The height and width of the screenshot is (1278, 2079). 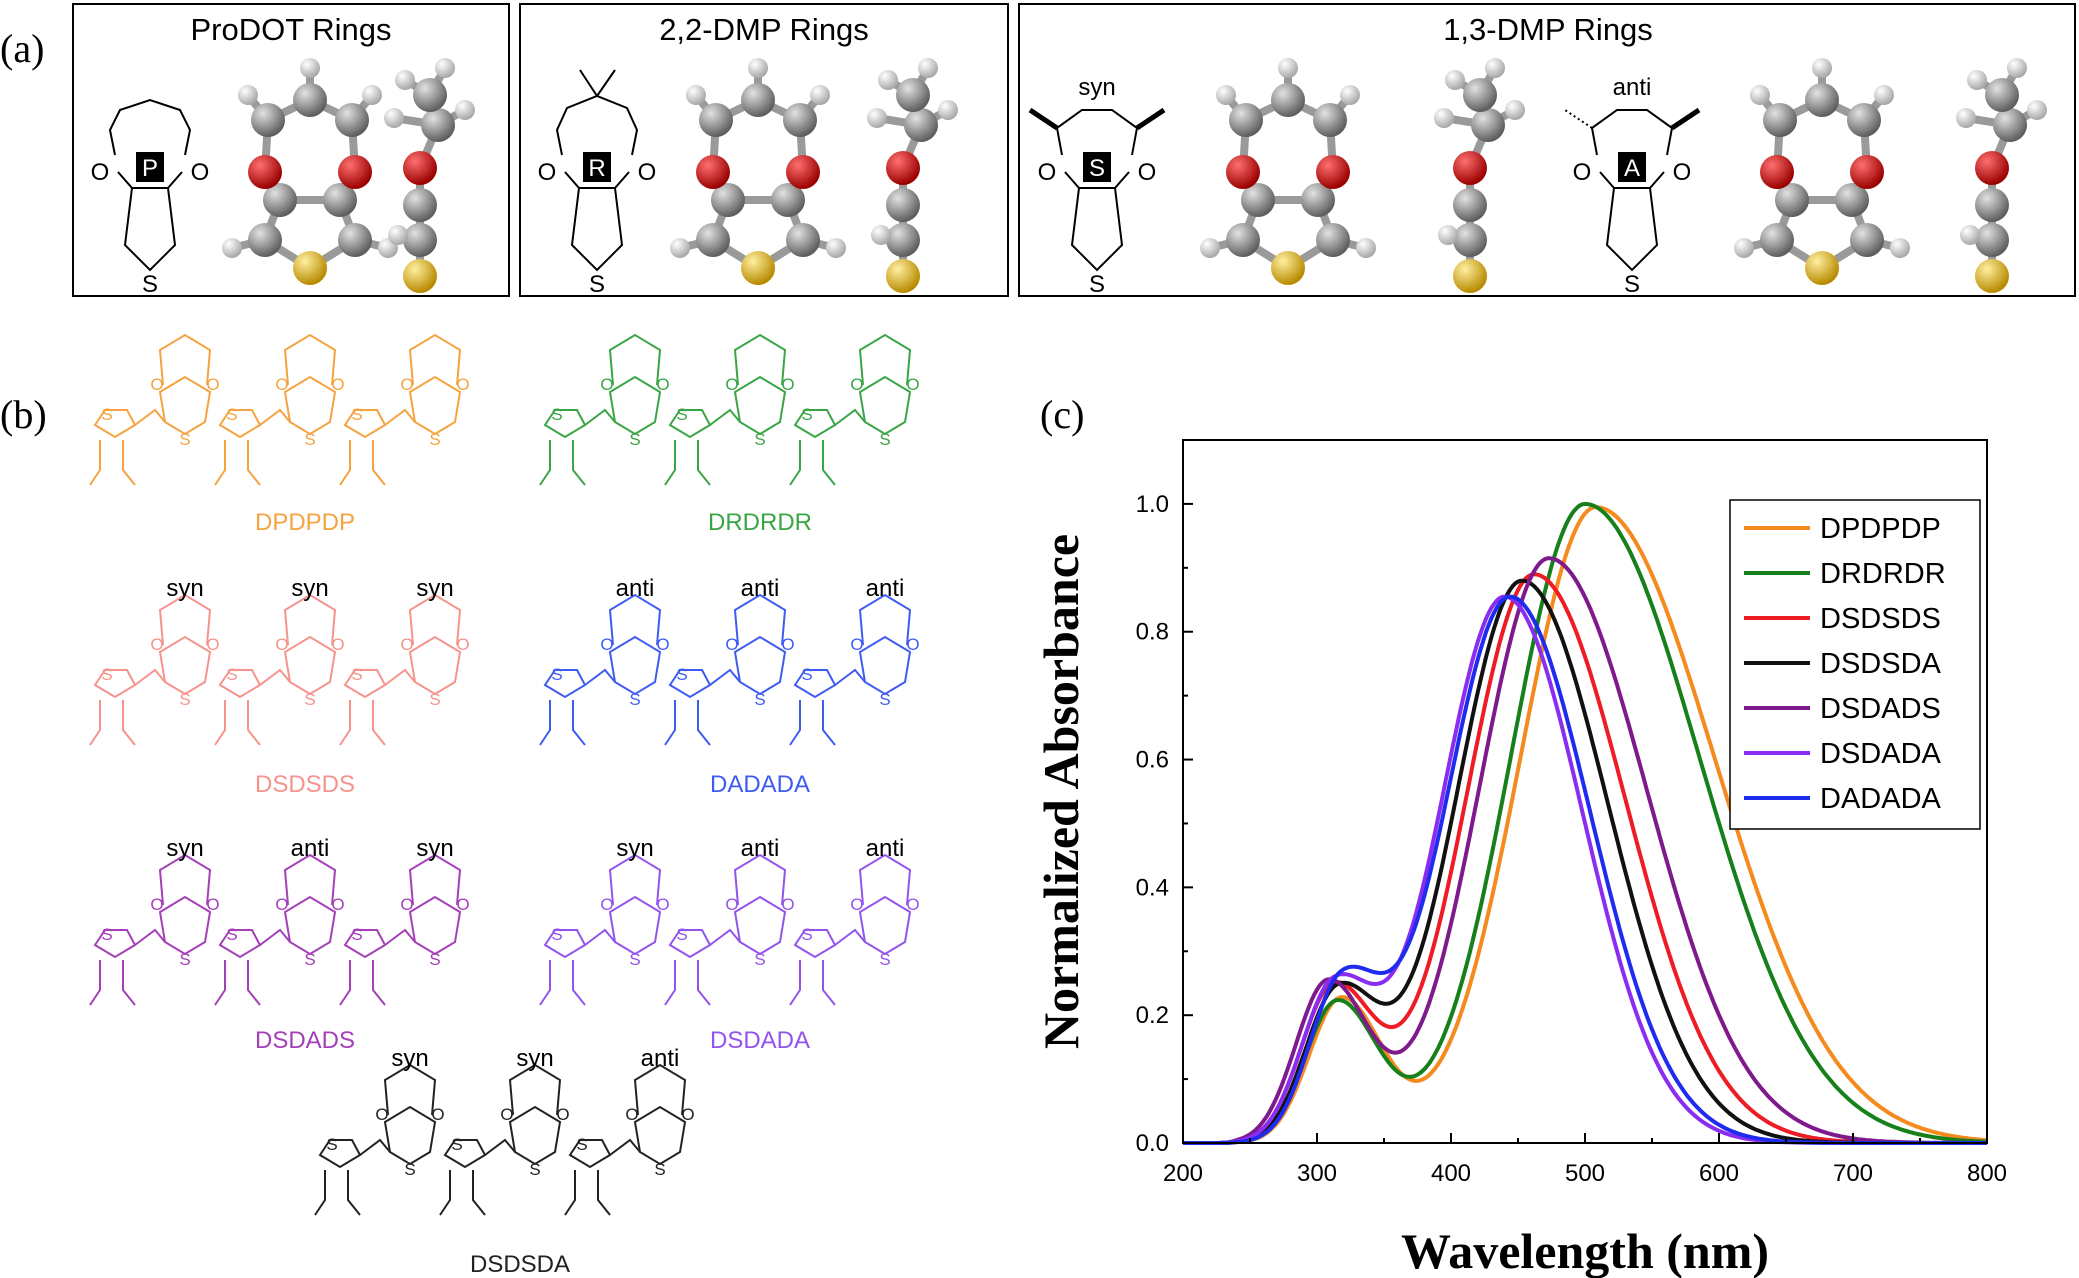 I want to click on stereo-label: anti, so click(x=635, y=588).